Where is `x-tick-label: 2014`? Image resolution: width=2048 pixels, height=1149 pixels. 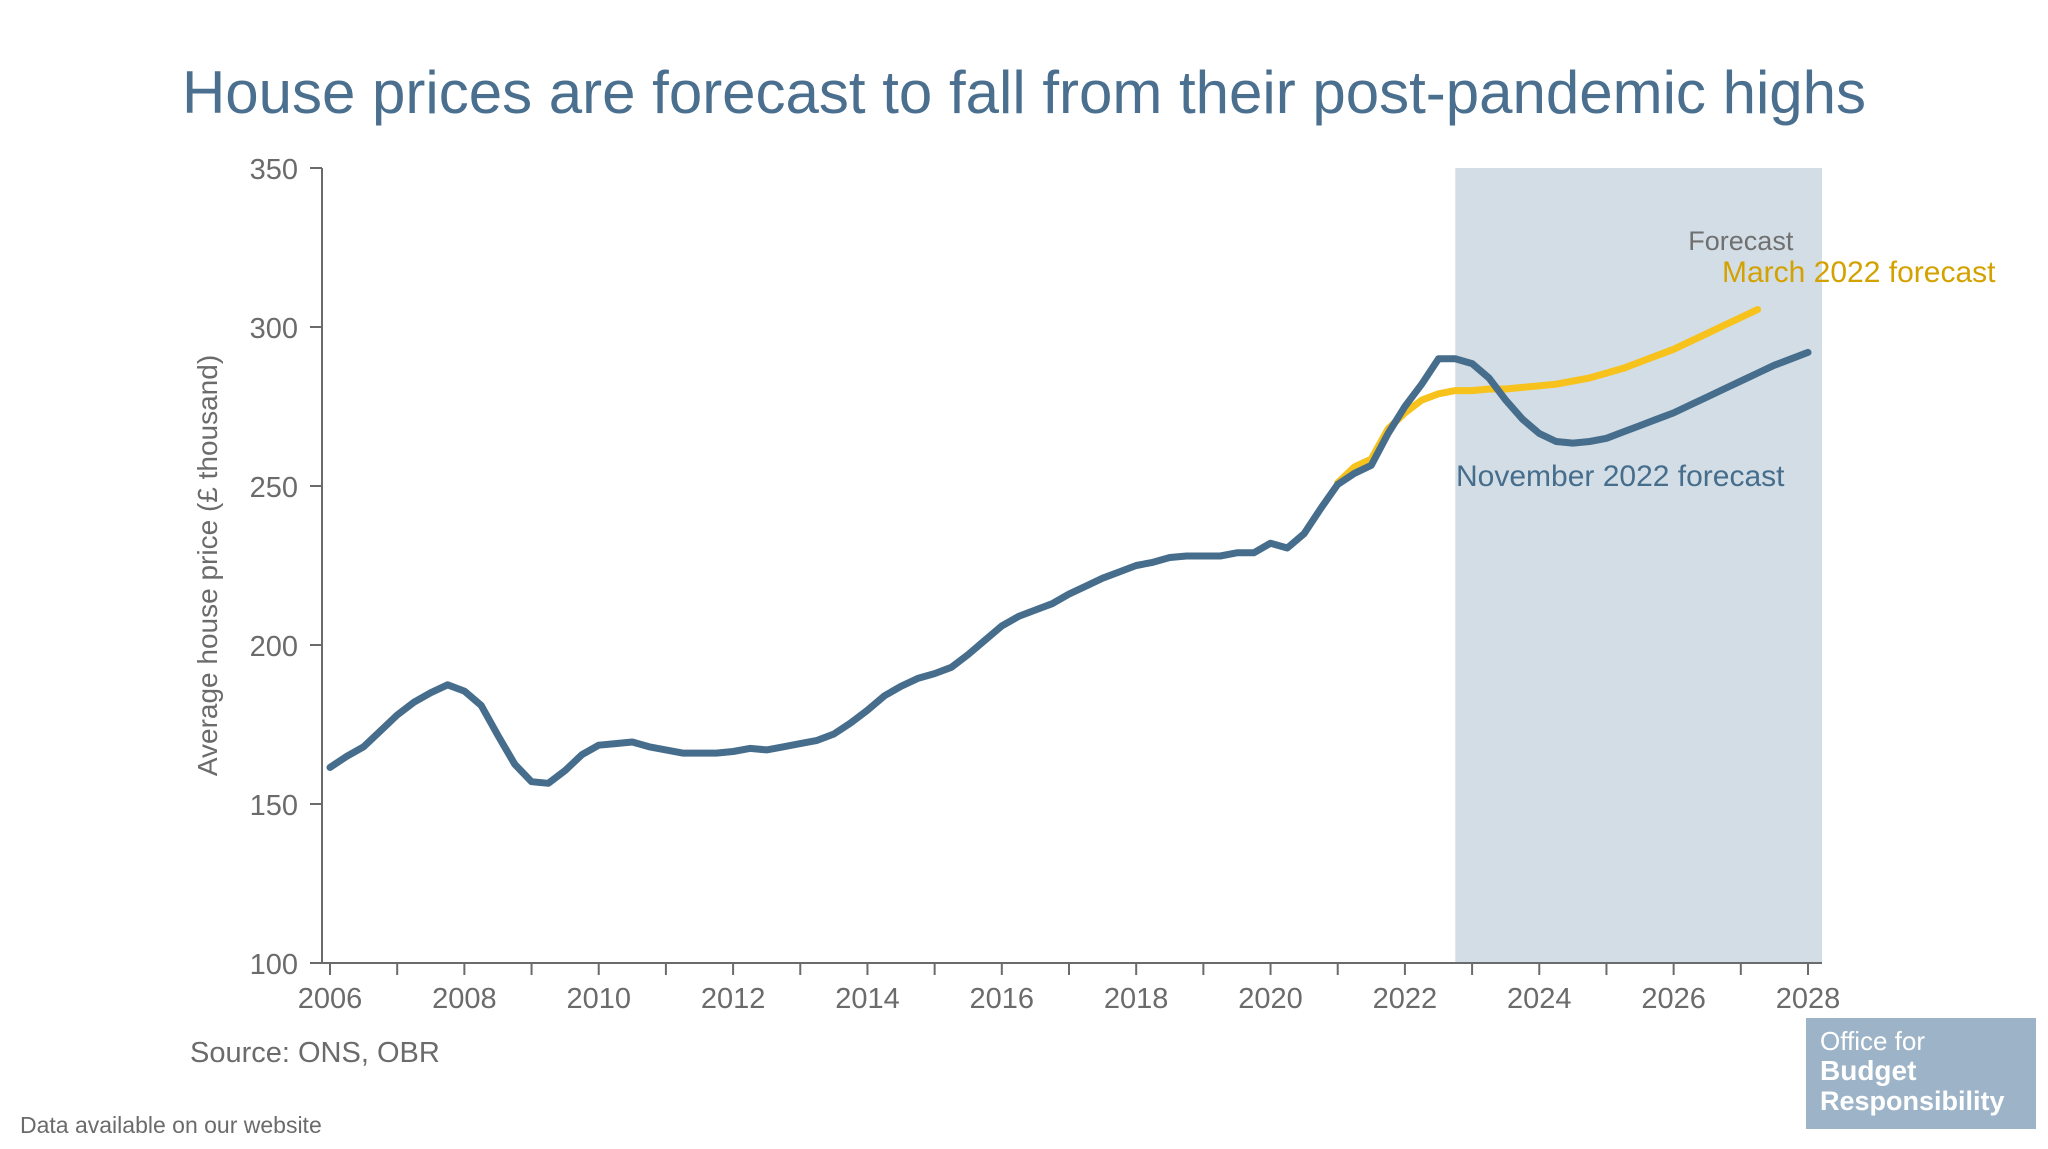
x-tick-label: 2014 is located at coordinates (867, 999).